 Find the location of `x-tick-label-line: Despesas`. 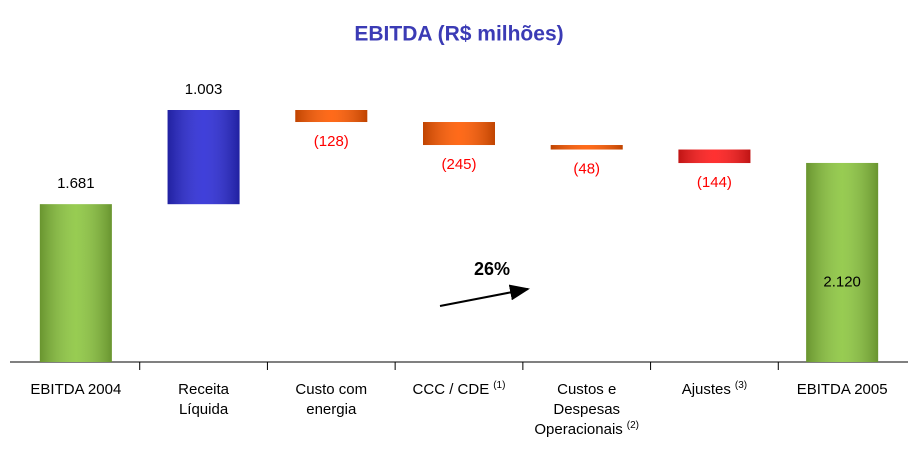

x-tick-label-line: Despesas is located at coordinates (586, 409).